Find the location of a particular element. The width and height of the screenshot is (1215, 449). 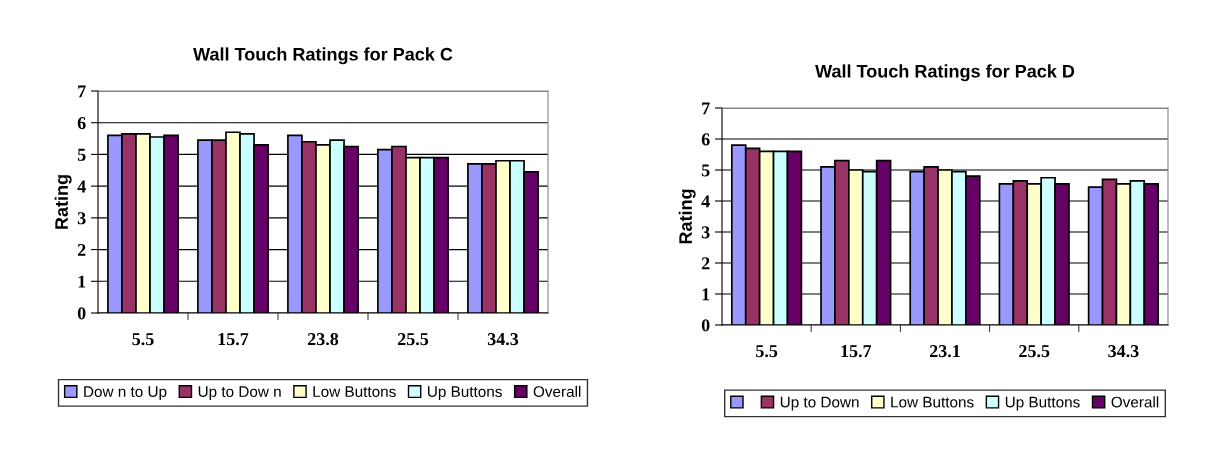

legend-label: Up to Down is located at coordinates (819, 403).